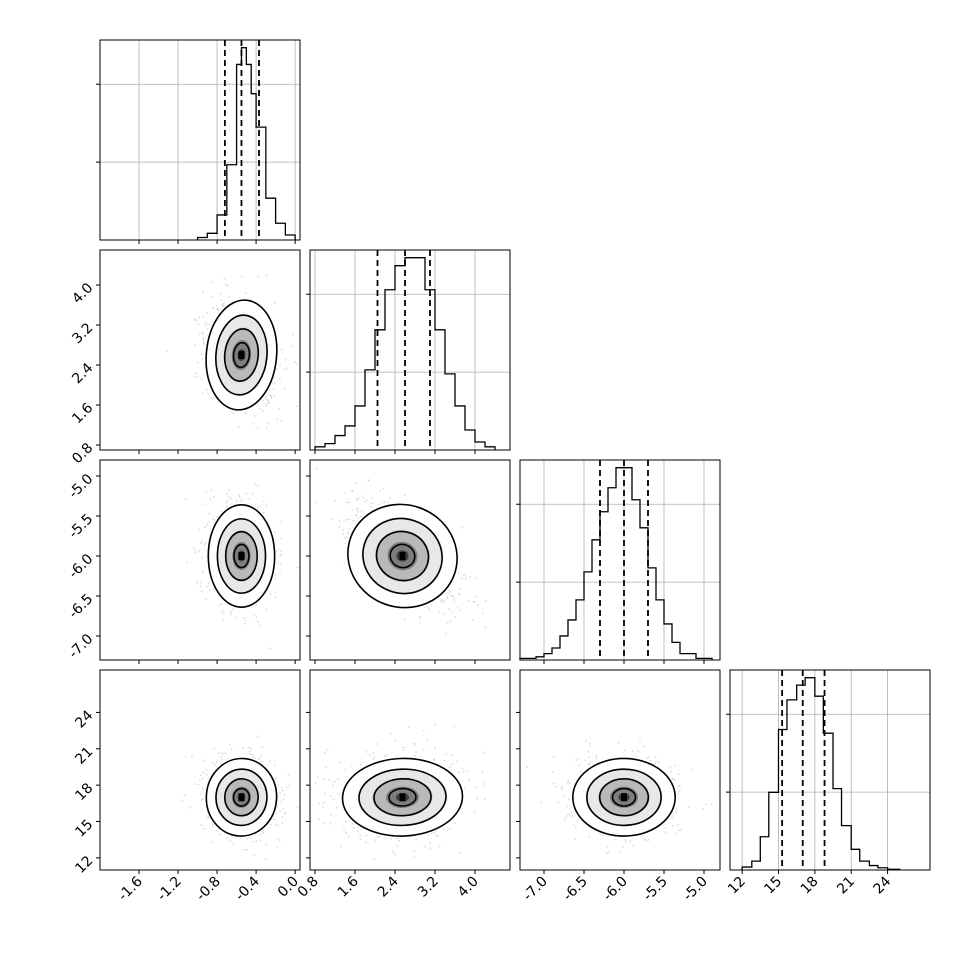  What do you see at coordinates (247, 888) in the screenshot?
I see `x-tick-label: -0.4` at bounding box center [247, 888].